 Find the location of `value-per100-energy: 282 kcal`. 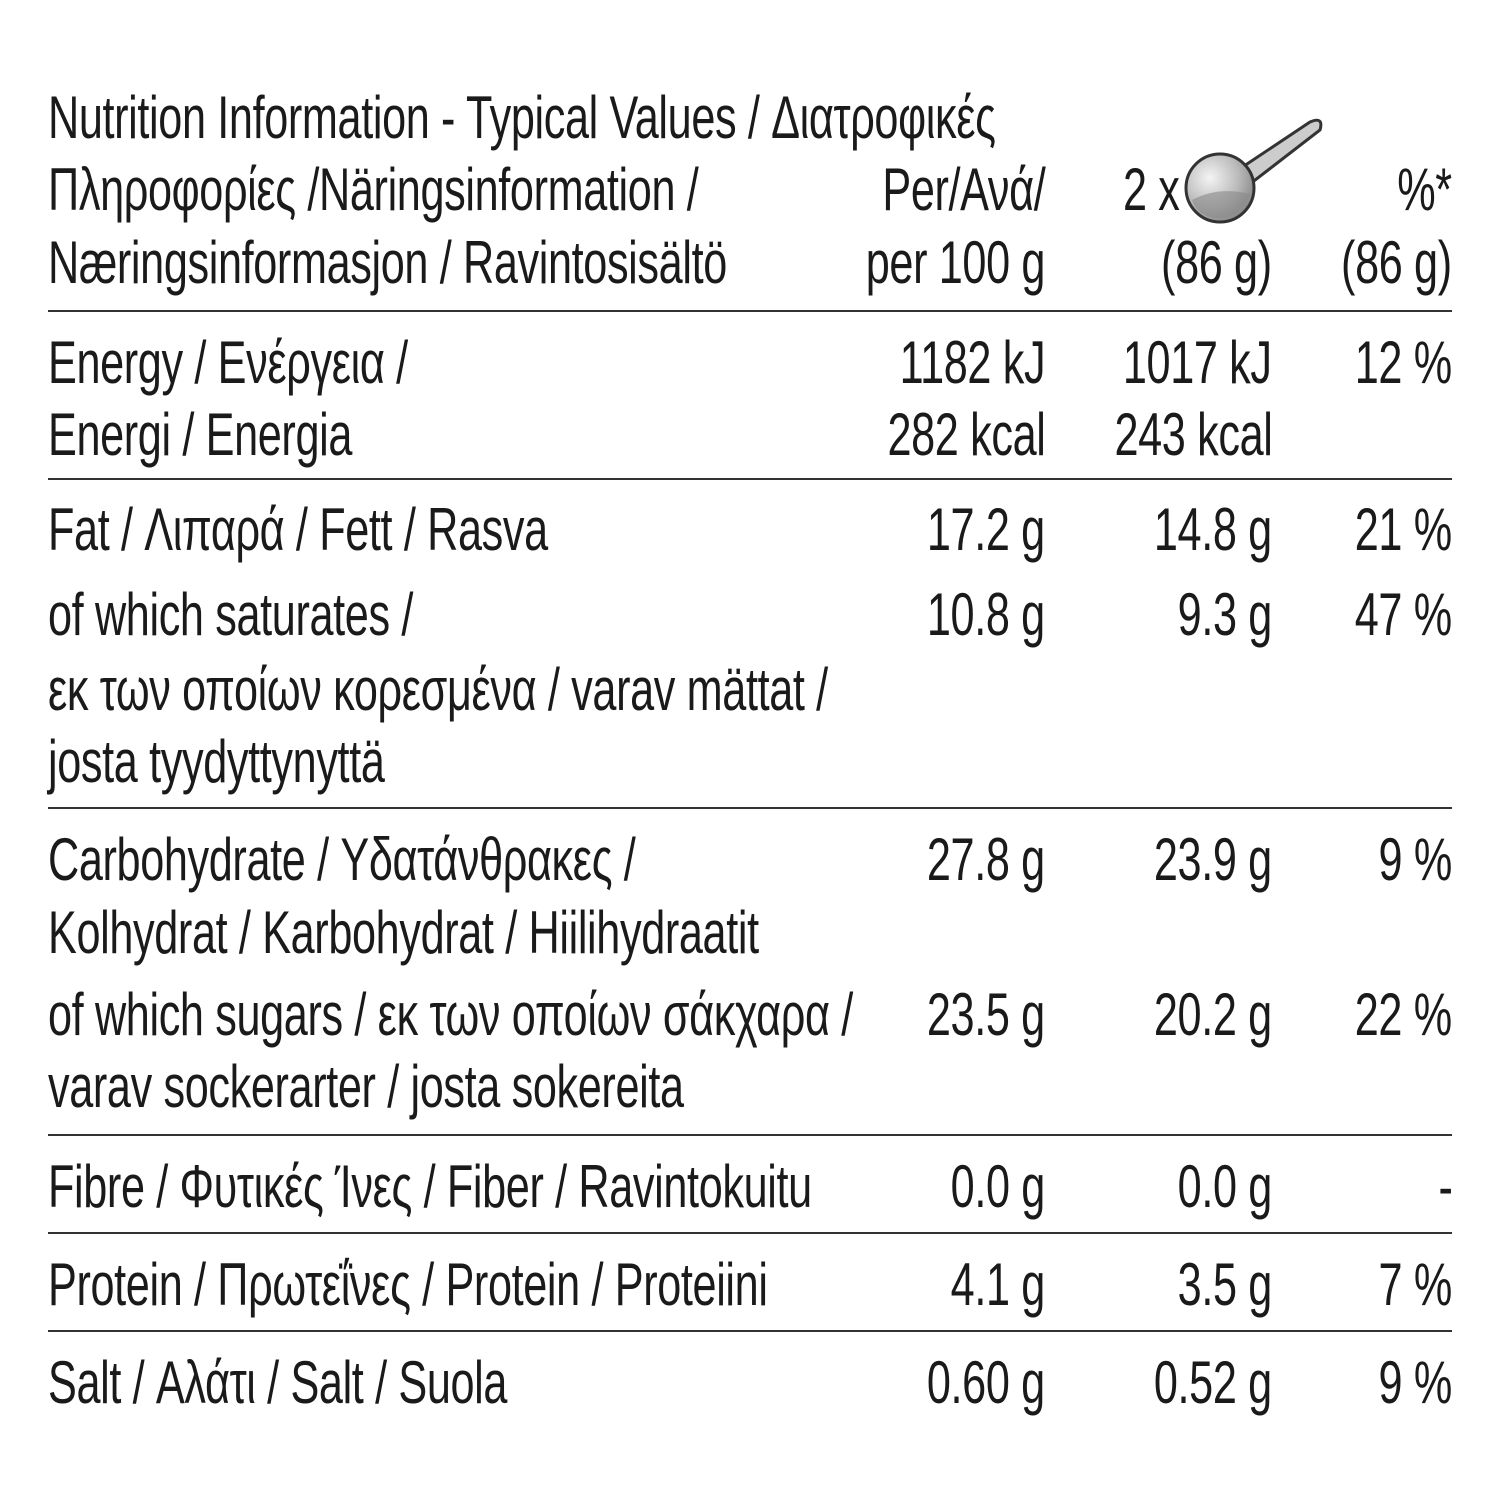

value-per100-energy: 282 kcal is located at coordinates (965, 434).